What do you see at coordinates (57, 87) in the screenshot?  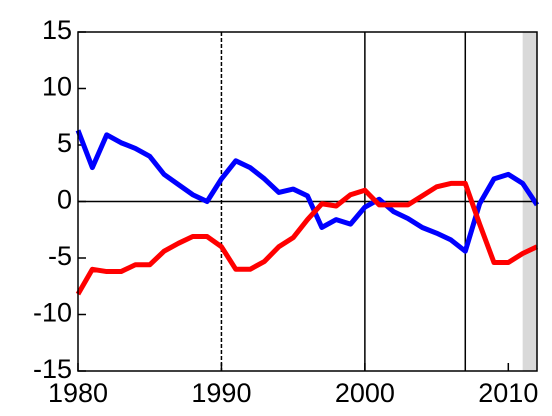 I see `y-tick-label: 10` at bounding box center [57, 87].